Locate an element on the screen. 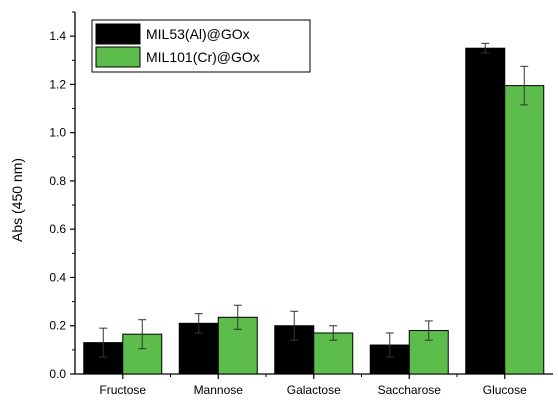  y-tick-label: 1.4 is located at coordinates (57, 36).